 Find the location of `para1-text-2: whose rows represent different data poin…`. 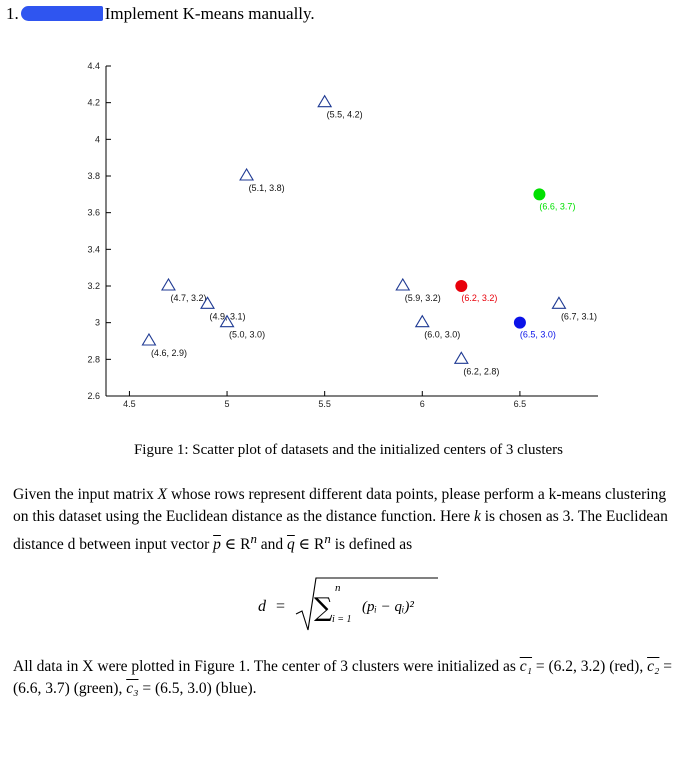

para1-text-2: whose rows represent different data poin… is located at coordinates (340, 505).